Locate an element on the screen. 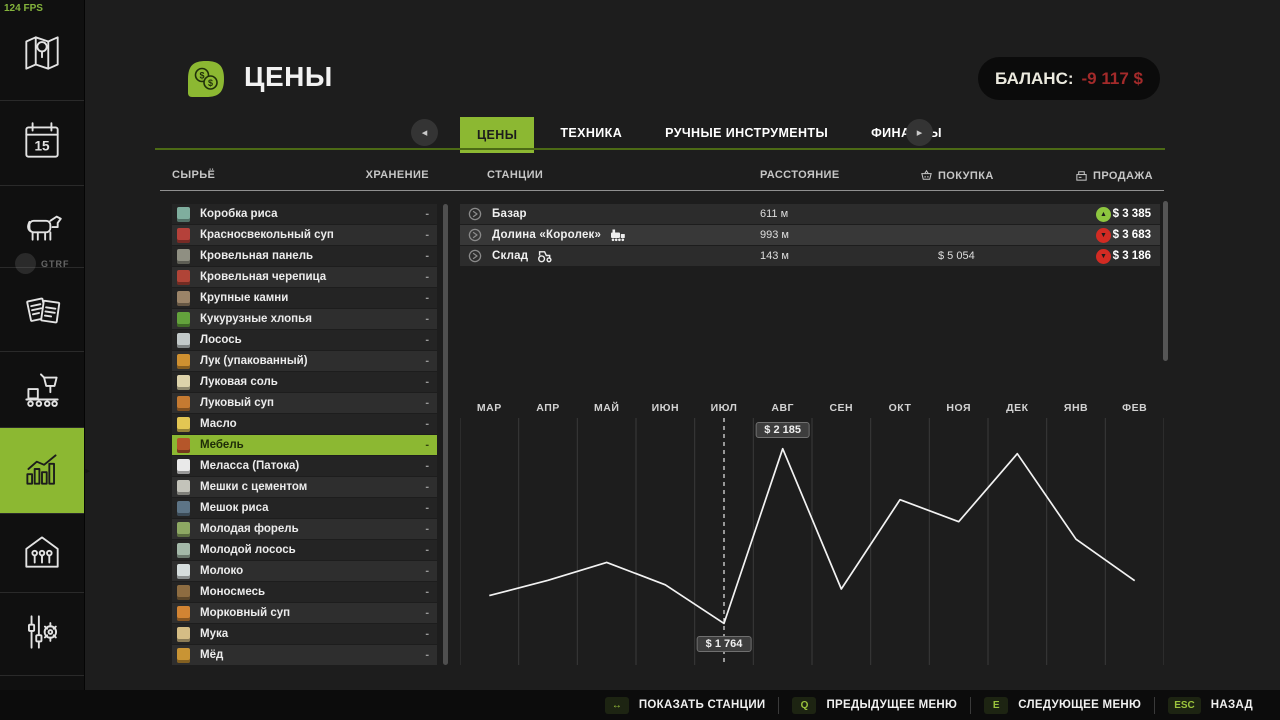 The image size is (1280, 720). commodity-name: Луковая соль is located at coordinates (239, 382).